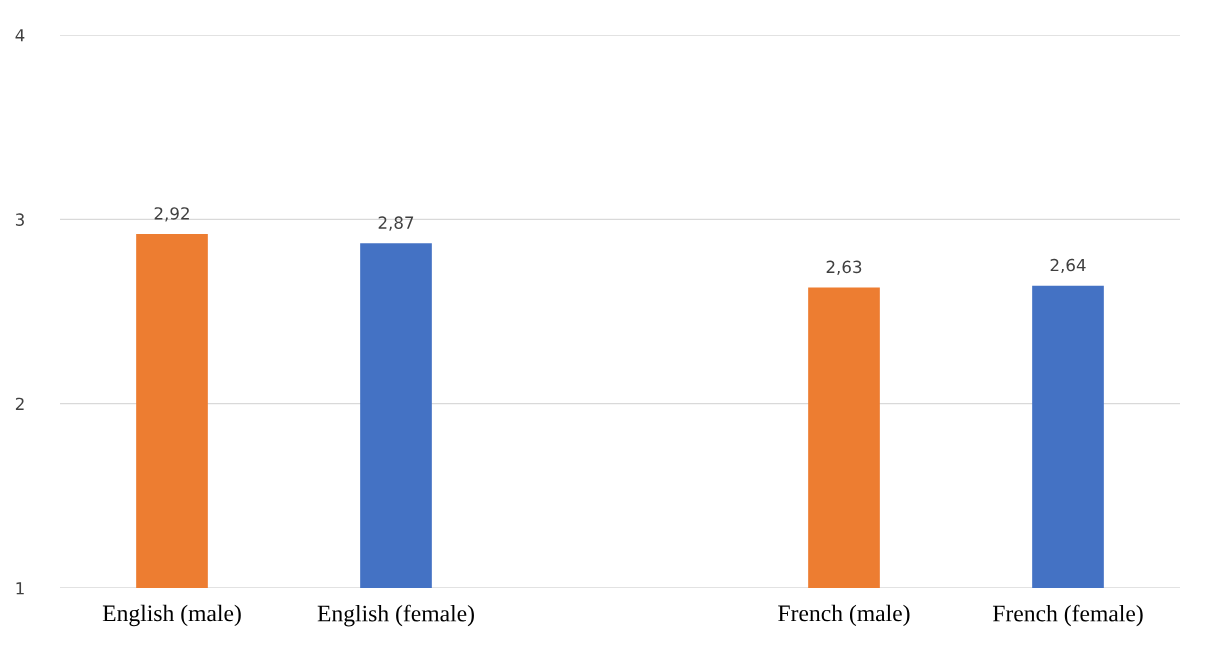 This screenshot has width=1206, height=655. I want to click on data-label: 2,64, so click(1068, 266).